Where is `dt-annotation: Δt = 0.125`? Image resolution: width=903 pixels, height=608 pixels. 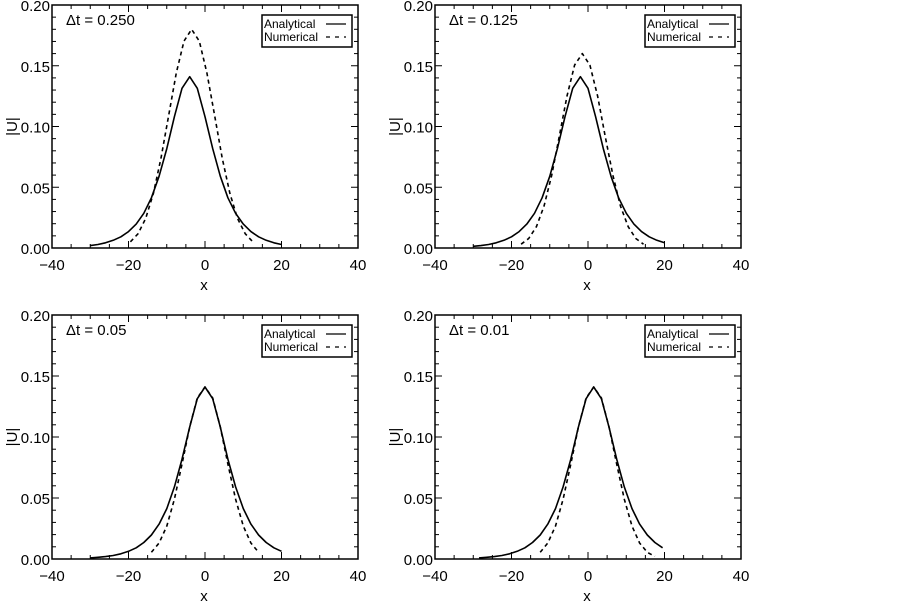 dt-annotation: Δt = 0.125 is located at coordinates (483, 20).